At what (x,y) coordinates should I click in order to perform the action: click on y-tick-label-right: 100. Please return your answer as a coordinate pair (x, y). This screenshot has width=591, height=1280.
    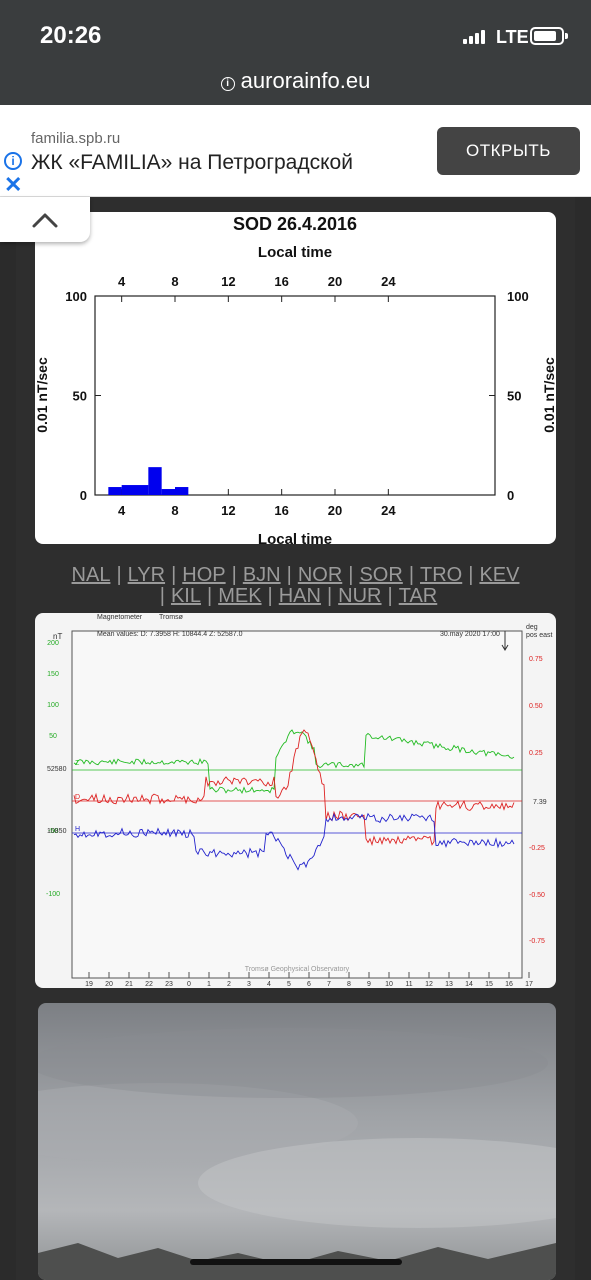
    Looking at the image, I should click on (518, 296).